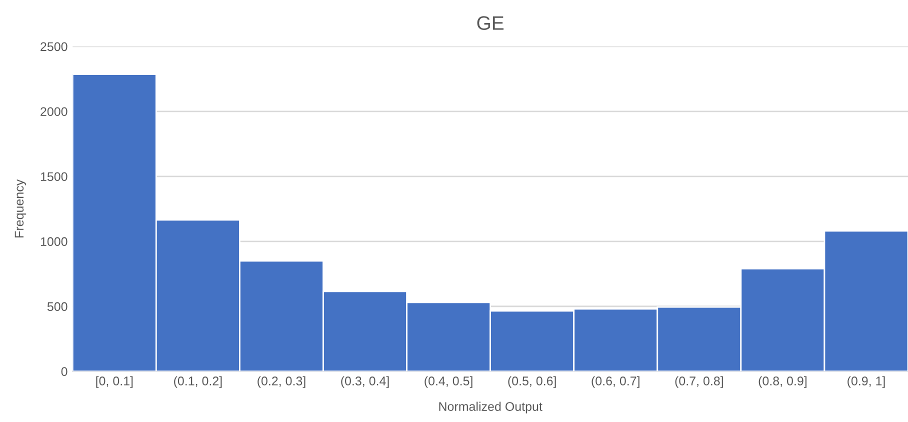 Image resolution: width=908 pixels, height=422 pixels. I want to click on x-tick-label: (0.2, 0.3], so click(282, 382).